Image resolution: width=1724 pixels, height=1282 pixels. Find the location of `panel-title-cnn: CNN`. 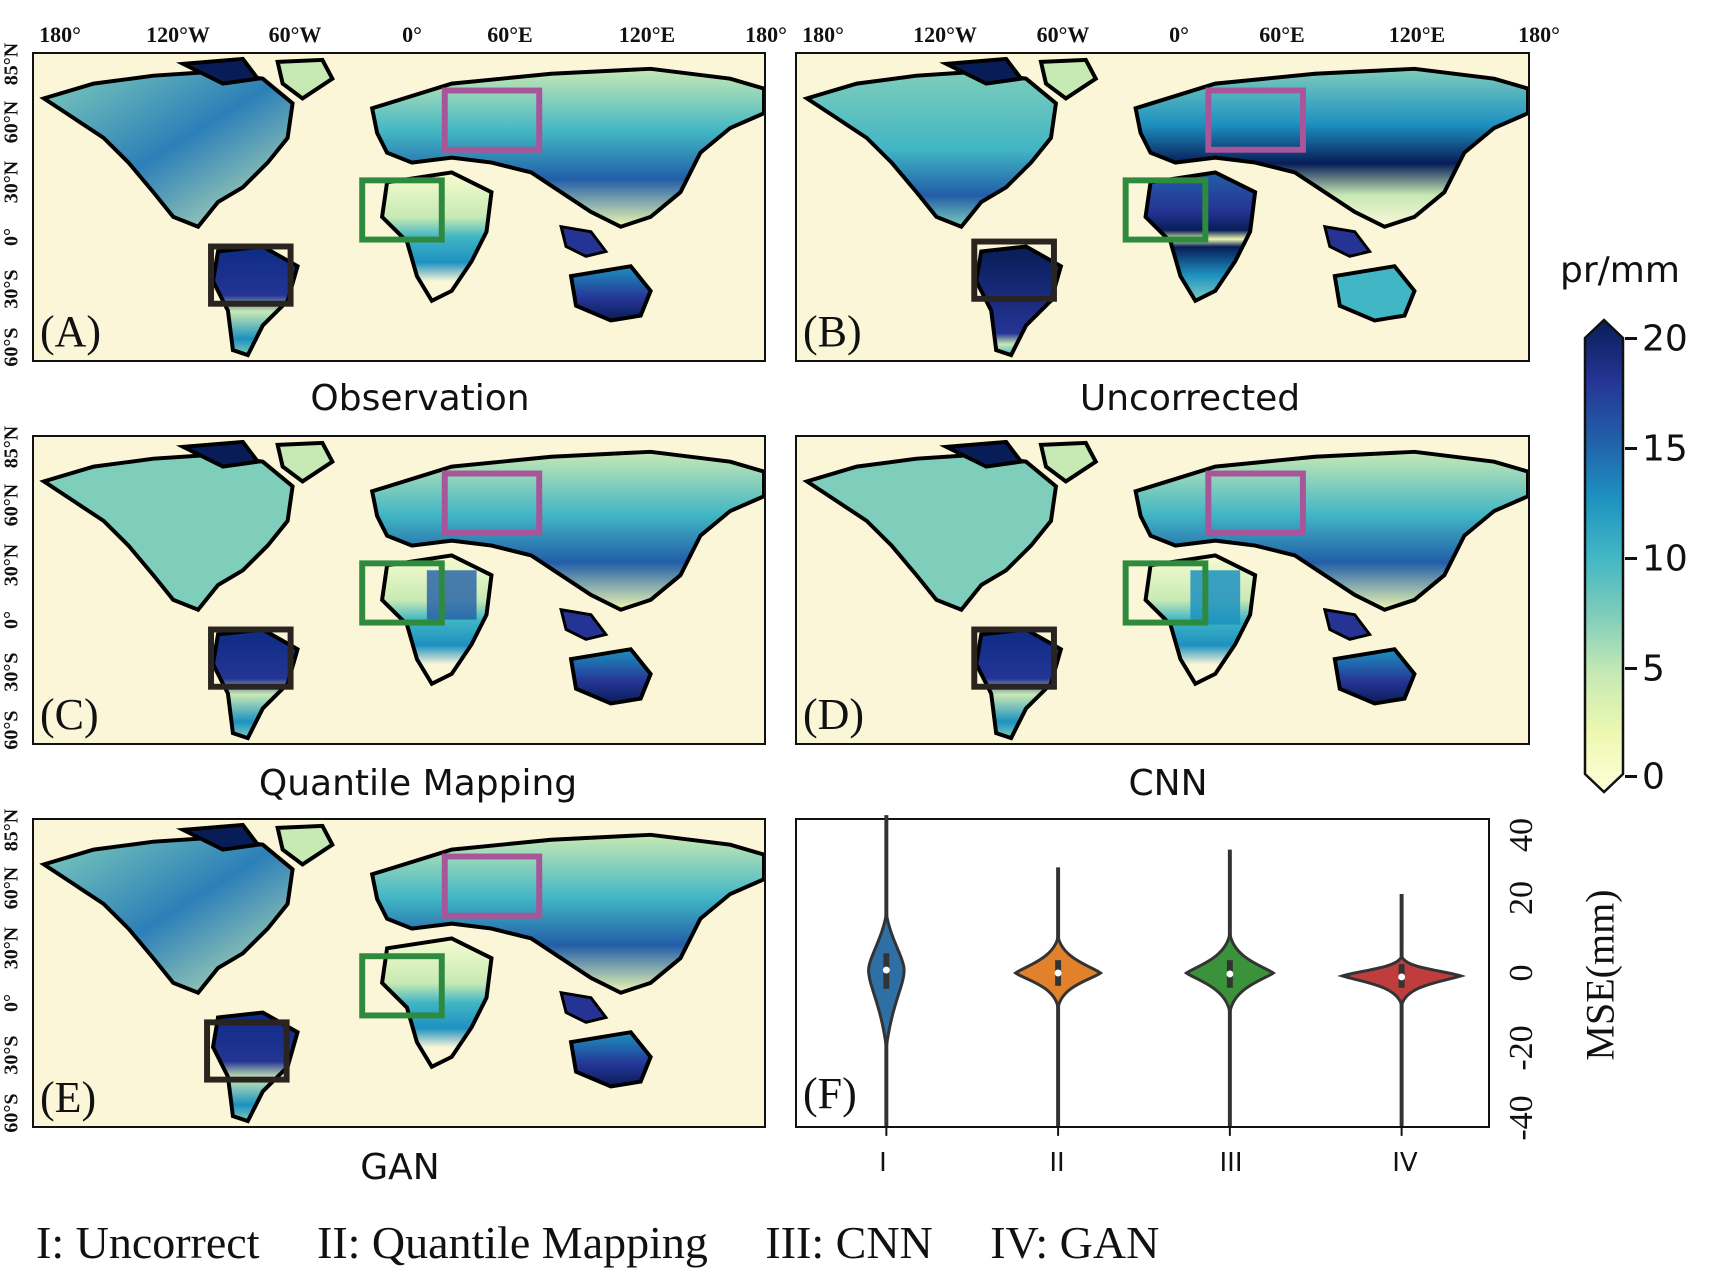

panel-title-cnn: CNN is located at coordinates (1168, 783).